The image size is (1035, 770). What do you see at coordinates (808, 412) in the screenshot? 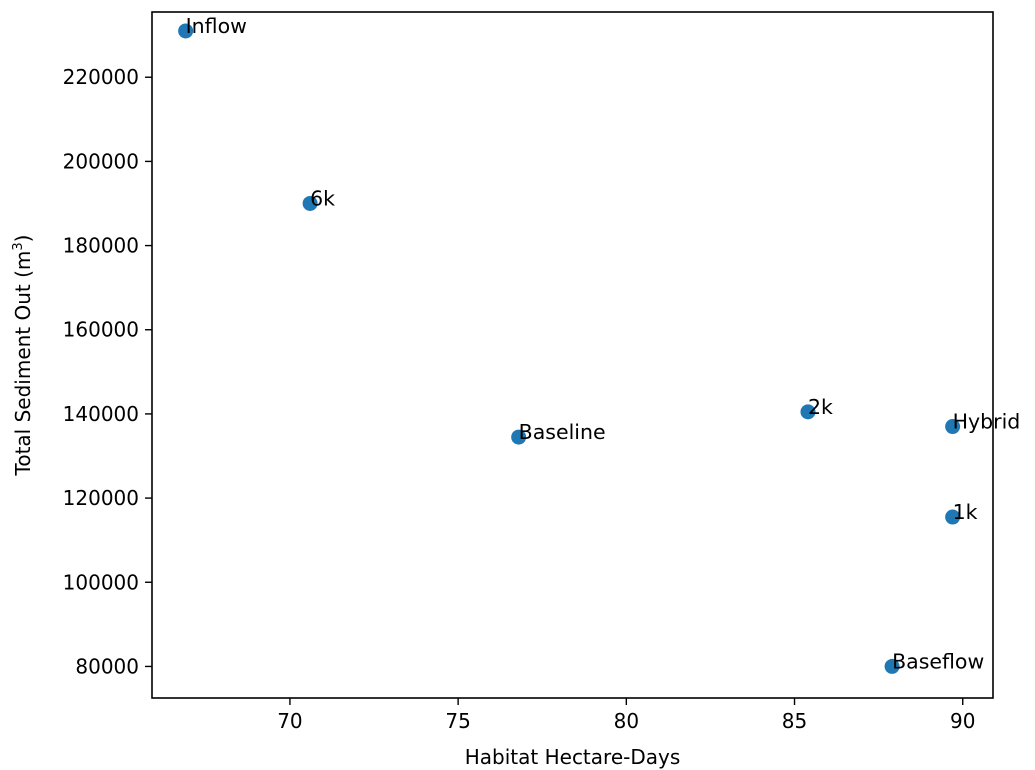
I see `data-point-2k` at bounding box center [808, 412].